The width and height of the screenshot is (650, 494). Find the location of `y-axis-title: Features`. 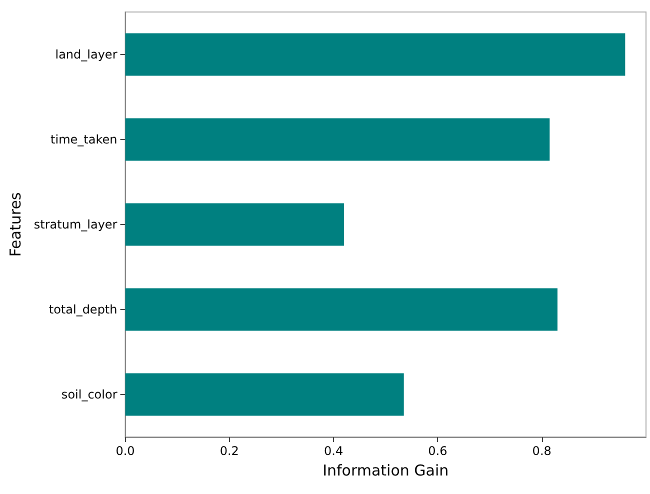

y-axis-title: Features is located at coordinates (15, 224).